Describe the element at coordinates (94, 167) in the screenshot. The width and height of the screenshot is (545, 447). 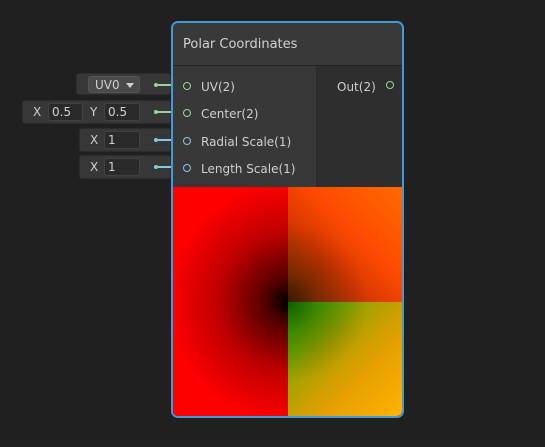
I see `length-scale-x-label: X` at that location.